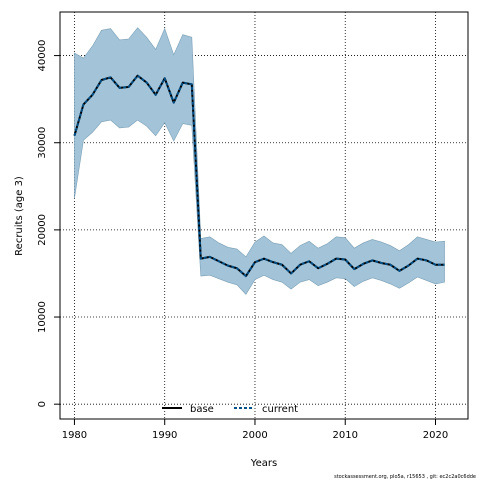 This screenshot has height=480, width=480. I want to click on y-axis-title: Recruits (age 3), so click(19, 216).